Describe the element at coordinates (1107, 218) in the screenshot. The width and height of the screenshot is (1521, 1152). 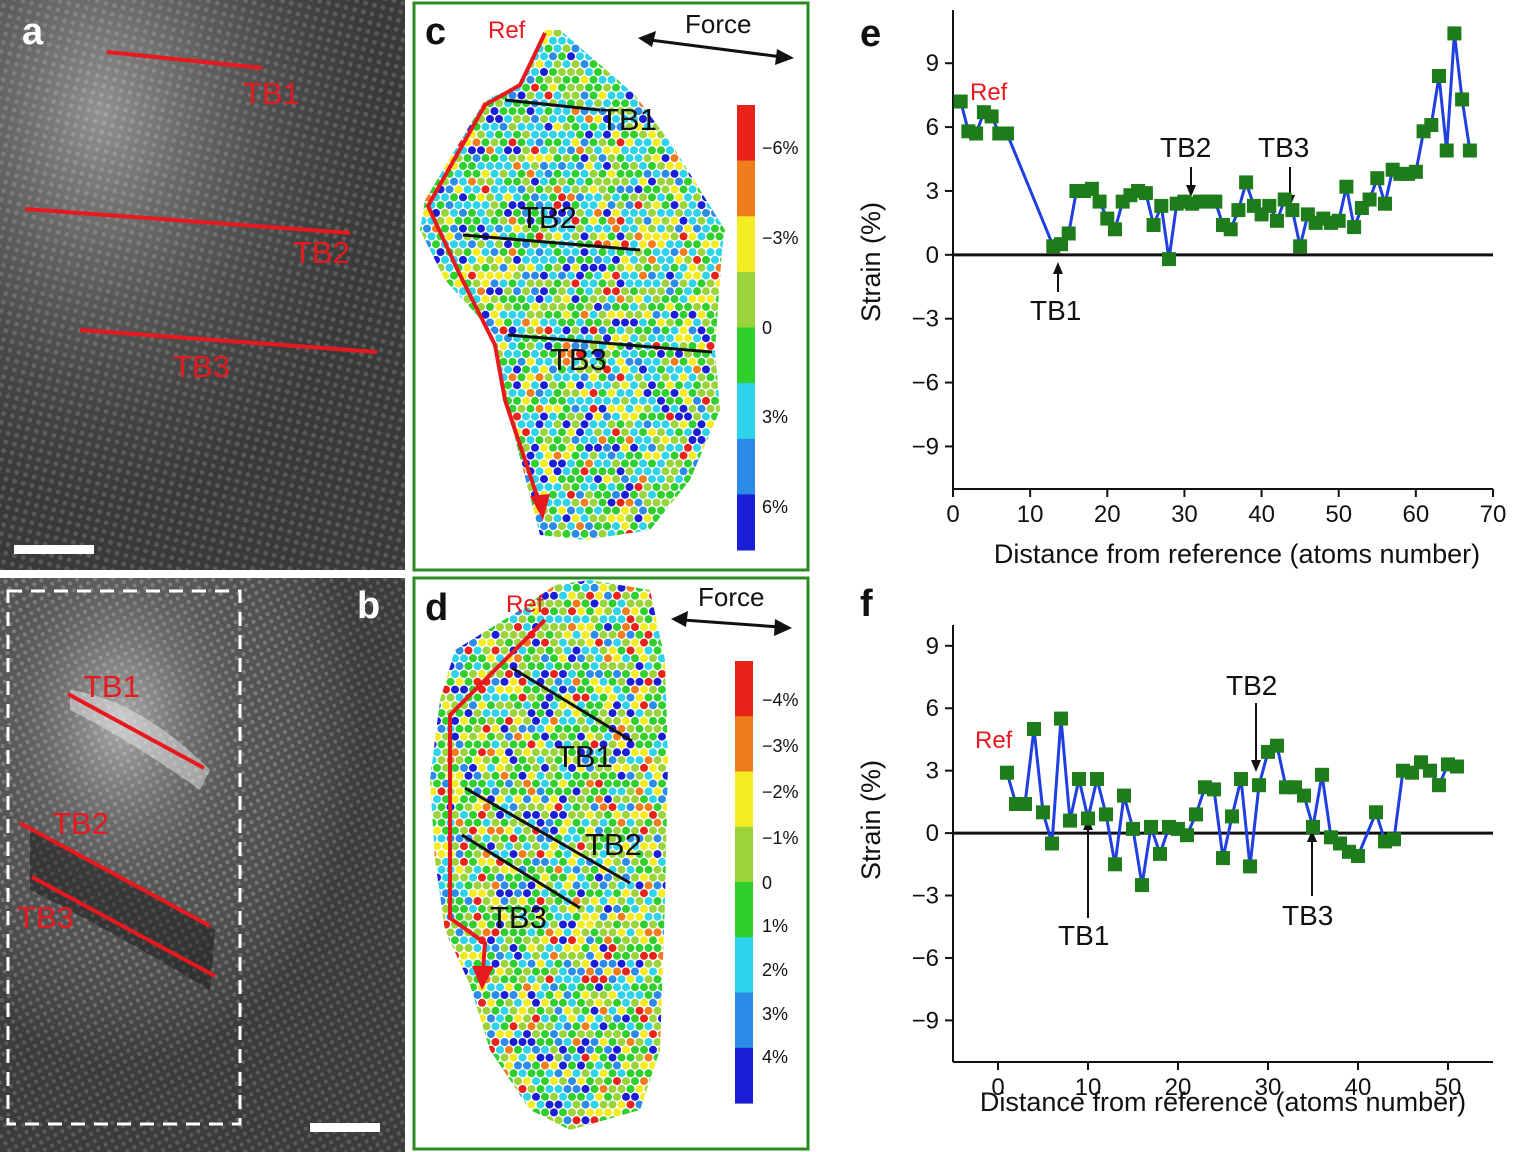
I see `panel-e-data-point` at that location.